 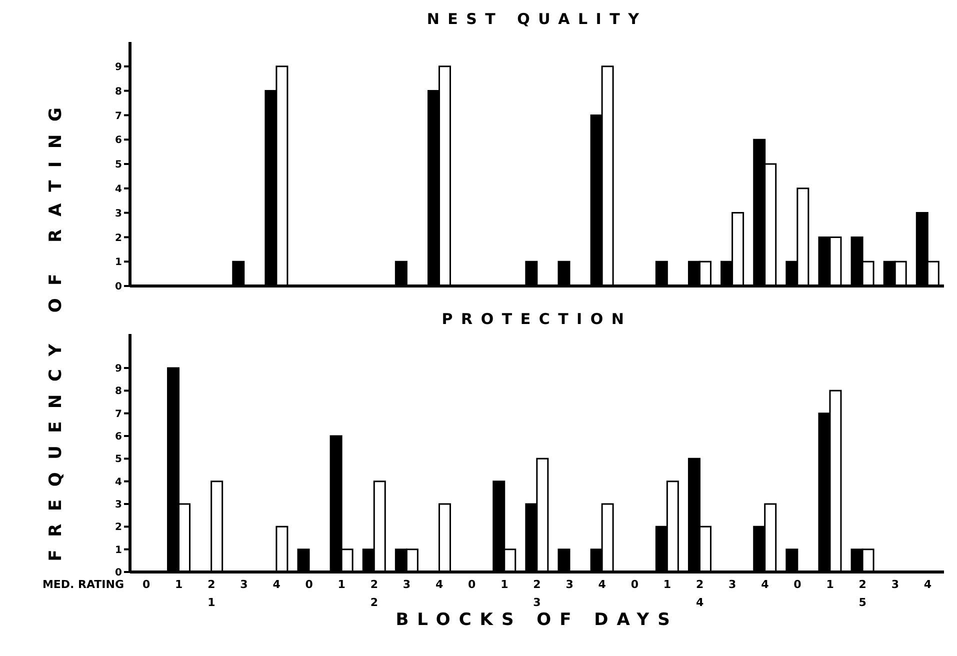 I want to click on text: 5, so click(x=863, y=602).